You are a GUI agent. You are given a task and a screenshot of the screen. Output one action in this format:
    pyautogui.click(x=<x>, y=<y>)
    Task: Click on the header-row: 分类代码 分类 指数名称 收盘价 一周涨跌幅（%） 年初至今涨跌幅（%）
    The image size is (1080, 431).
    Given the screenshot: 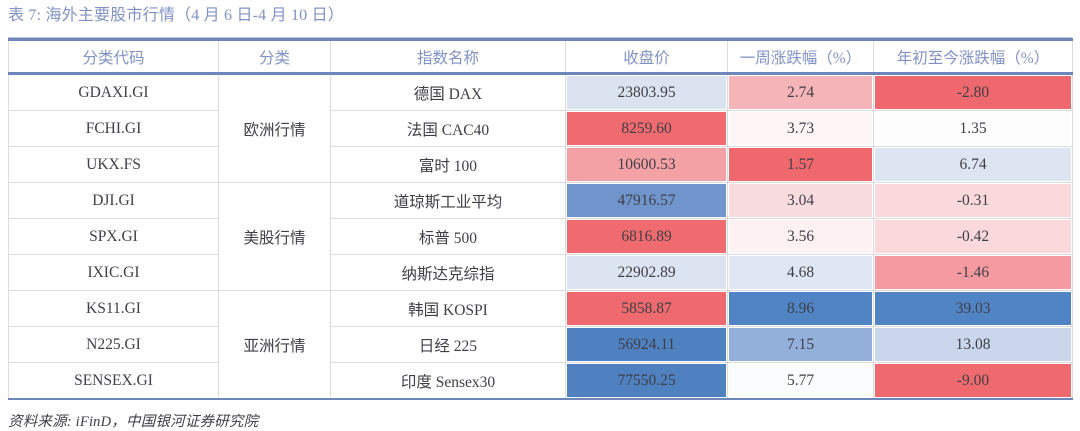 What is the action you would take?
    pyautogui.click(x=540, y=57)
    